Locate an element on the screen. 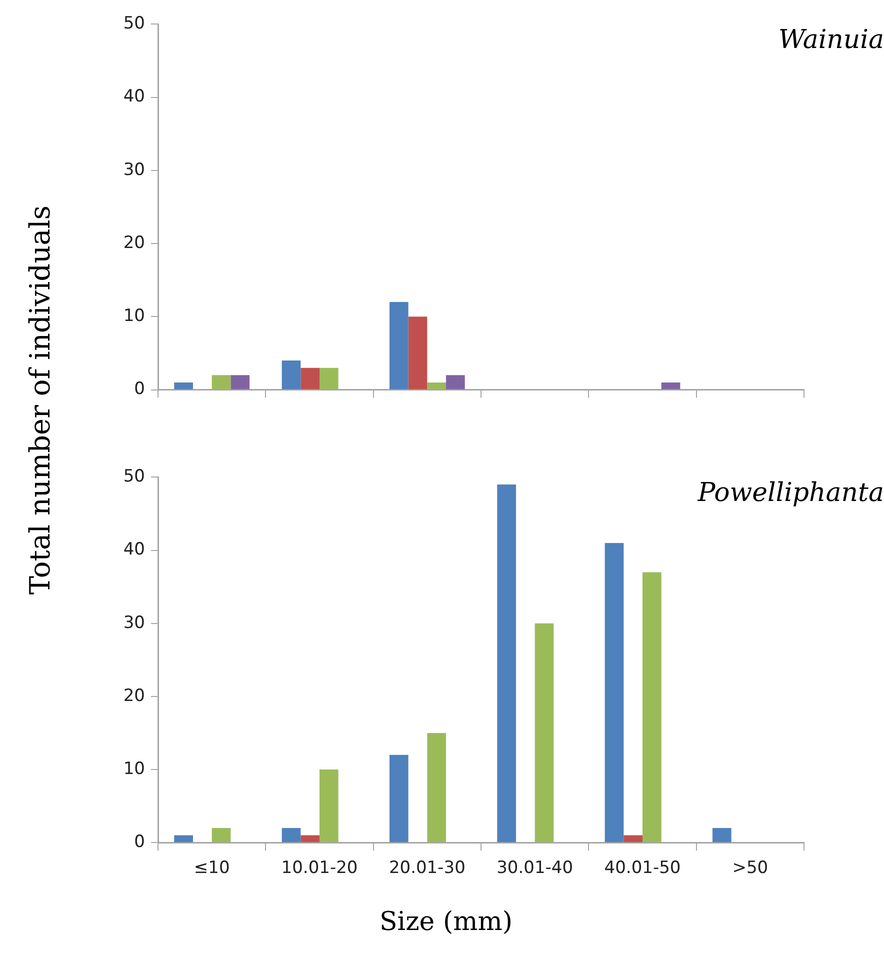 The image size is (884, 960). x-tick-label: 20.01-30 is located at coordinates (427, 868).